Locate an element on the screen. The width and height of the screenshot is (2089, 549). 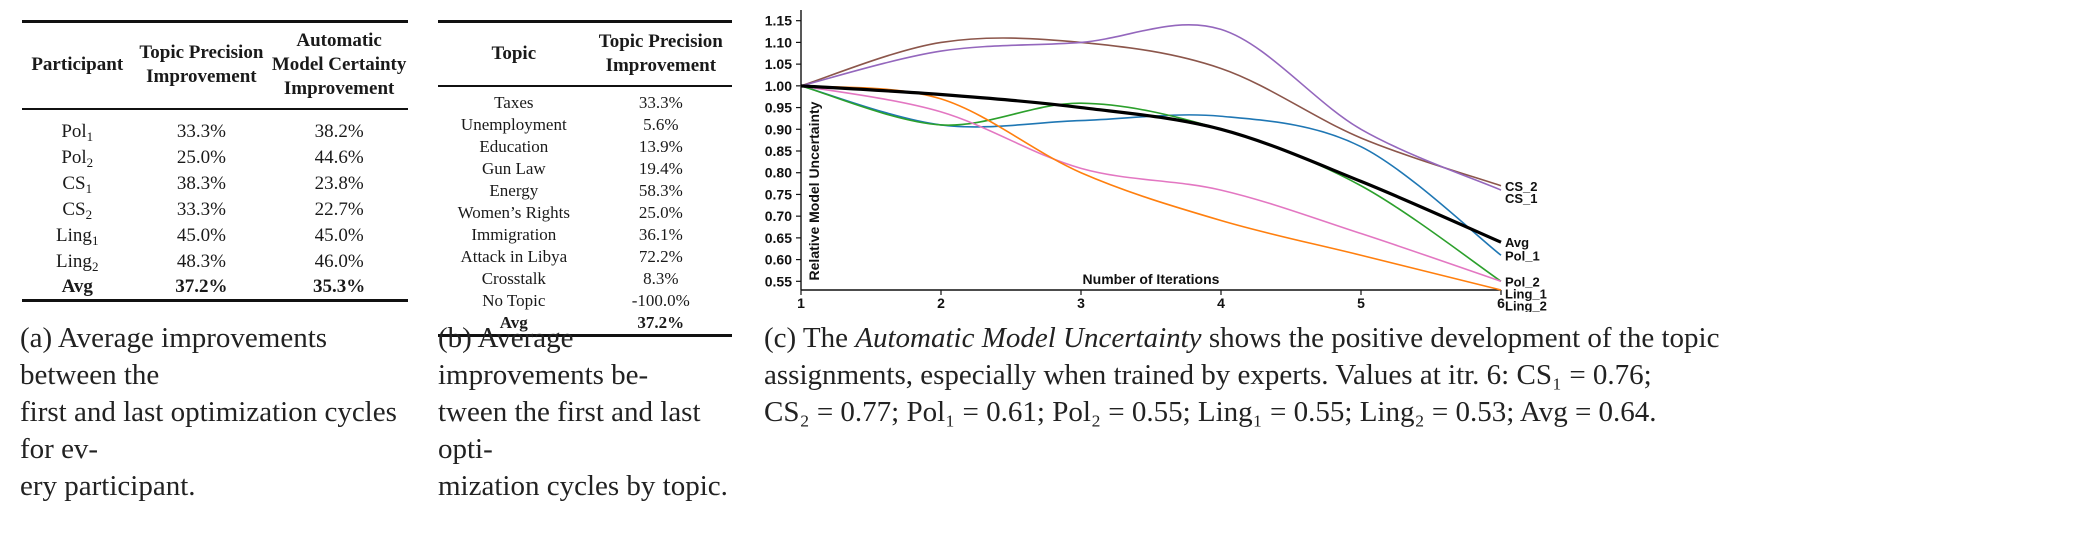
model-certainty-cell: 23.8% is located at coordinates (339, 183).